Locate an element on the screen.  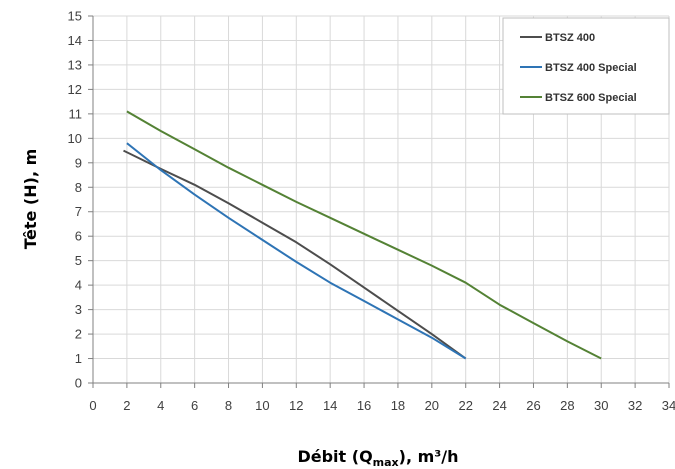
legend-label-btsz-400: BTSZ 400 is located at coordinates (570, 38).